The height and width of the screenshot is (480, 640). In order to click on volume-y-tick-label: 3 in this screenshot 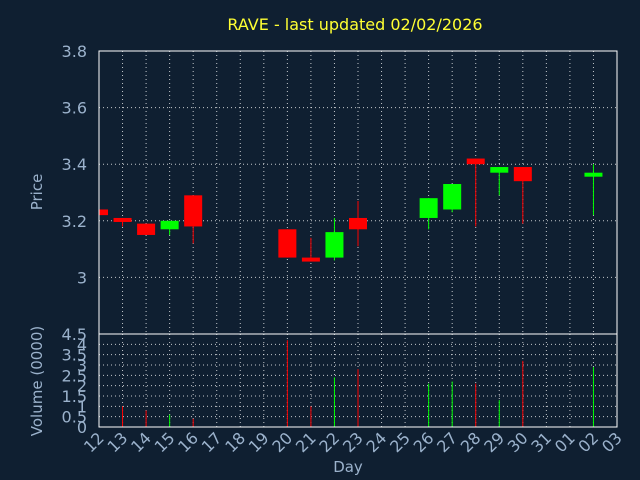, I will do `click(82, 365)`.